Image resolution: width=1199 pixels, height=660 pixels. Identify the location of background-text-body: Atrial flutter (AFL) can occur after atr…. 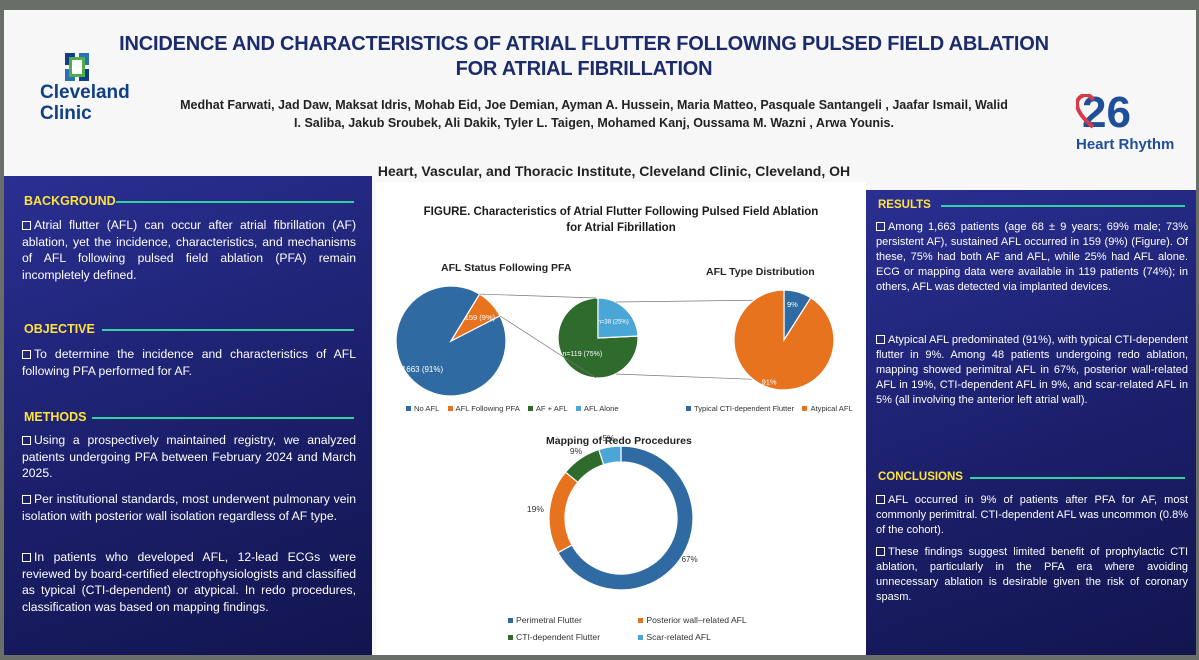
(189, 250).